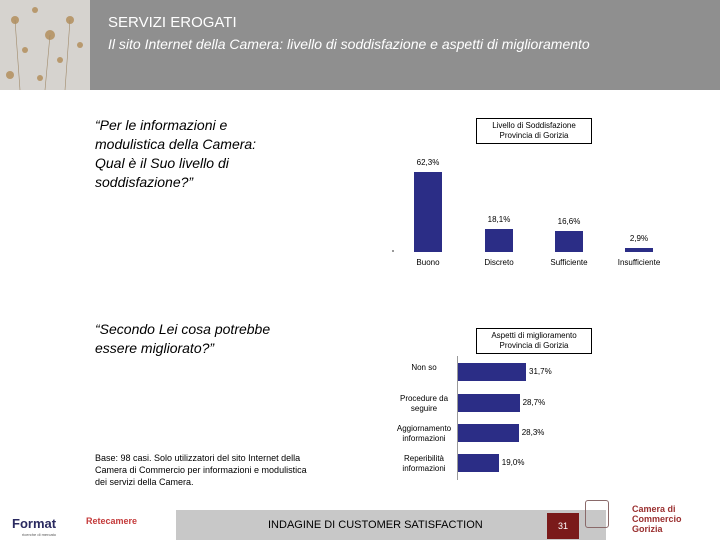 The height and width of the screenshot is (540, 720). What do you see at coordinates (533, 432) in the screenshot?
I see `chart2-value-label: 28,3%` at bounding box center [533, 432].